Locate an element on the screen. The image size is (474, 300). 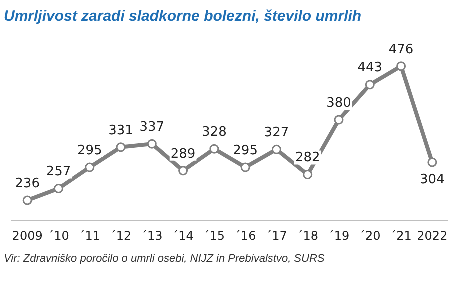
x-tick-label: ´13 is located at coordinates (152, 235).